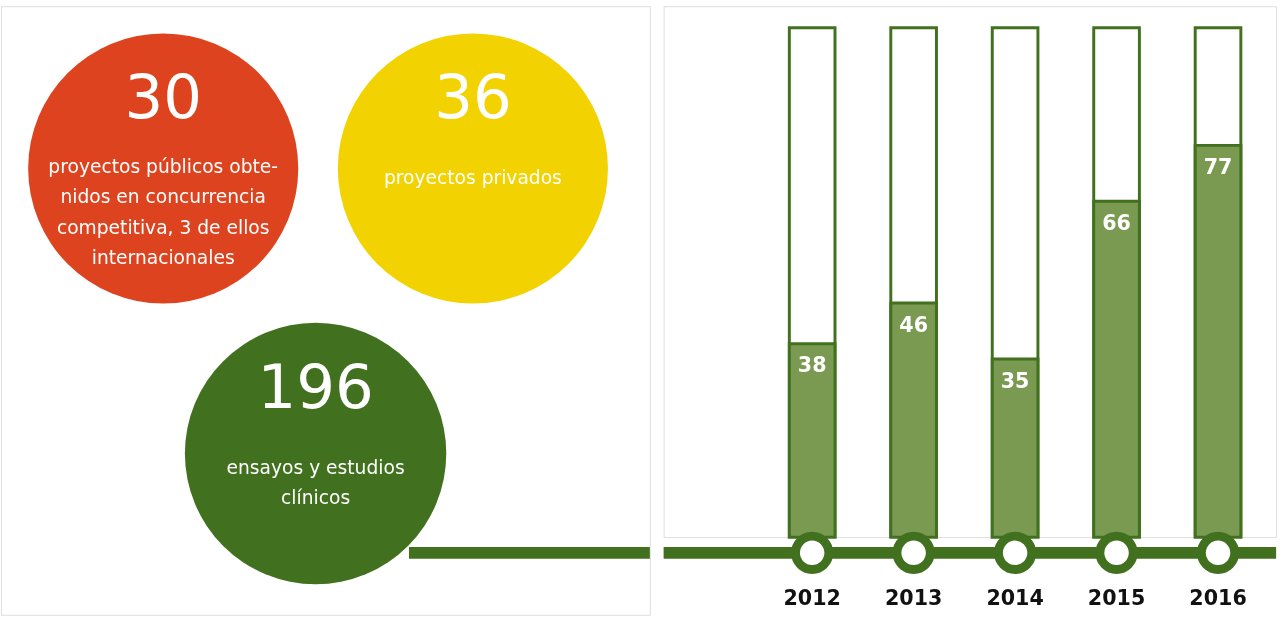 The height and width of the screenshot is (619, 1283). Describe the element at coordinates (163, 97) in the screenshot. I see `text: 30` at that location.